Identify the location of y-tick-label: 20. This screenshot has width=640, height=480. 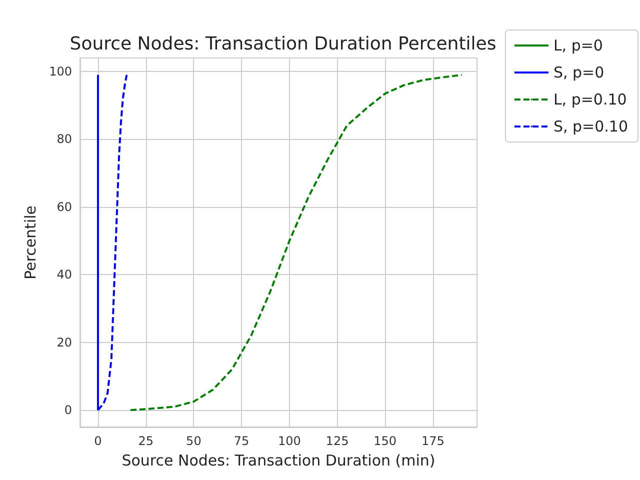
(64, 342).